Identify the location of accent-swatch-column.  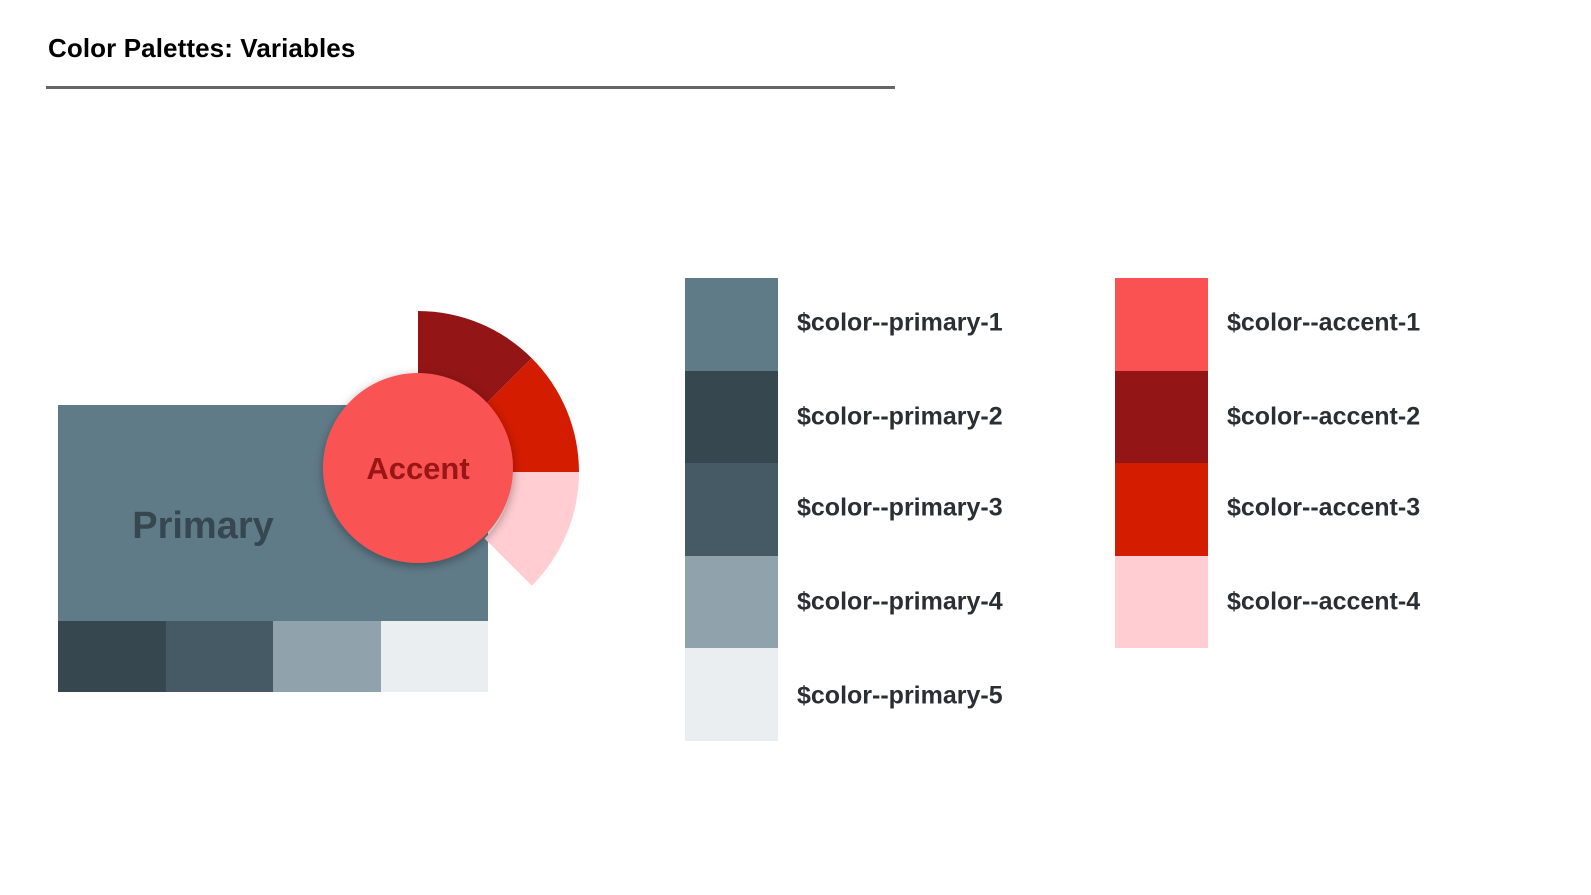
(1161, 463).